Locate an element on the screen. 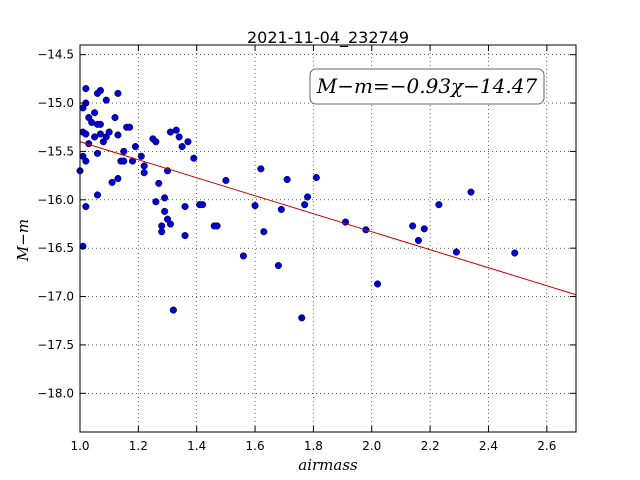  x-tick-label: 1.6 is located at coordinates (255, 446).